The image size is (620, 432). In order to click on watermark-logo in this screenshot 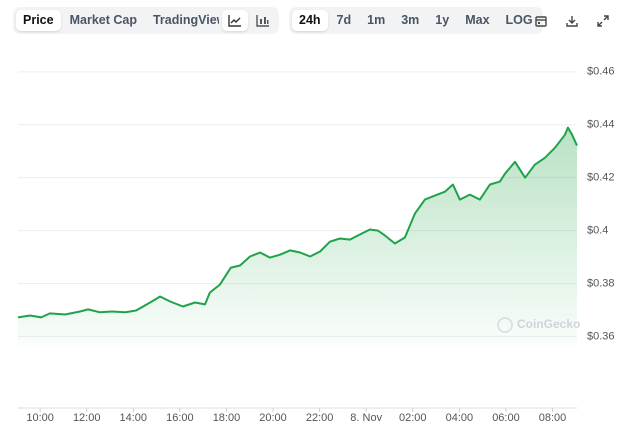, I will do `click(505, 325)`.